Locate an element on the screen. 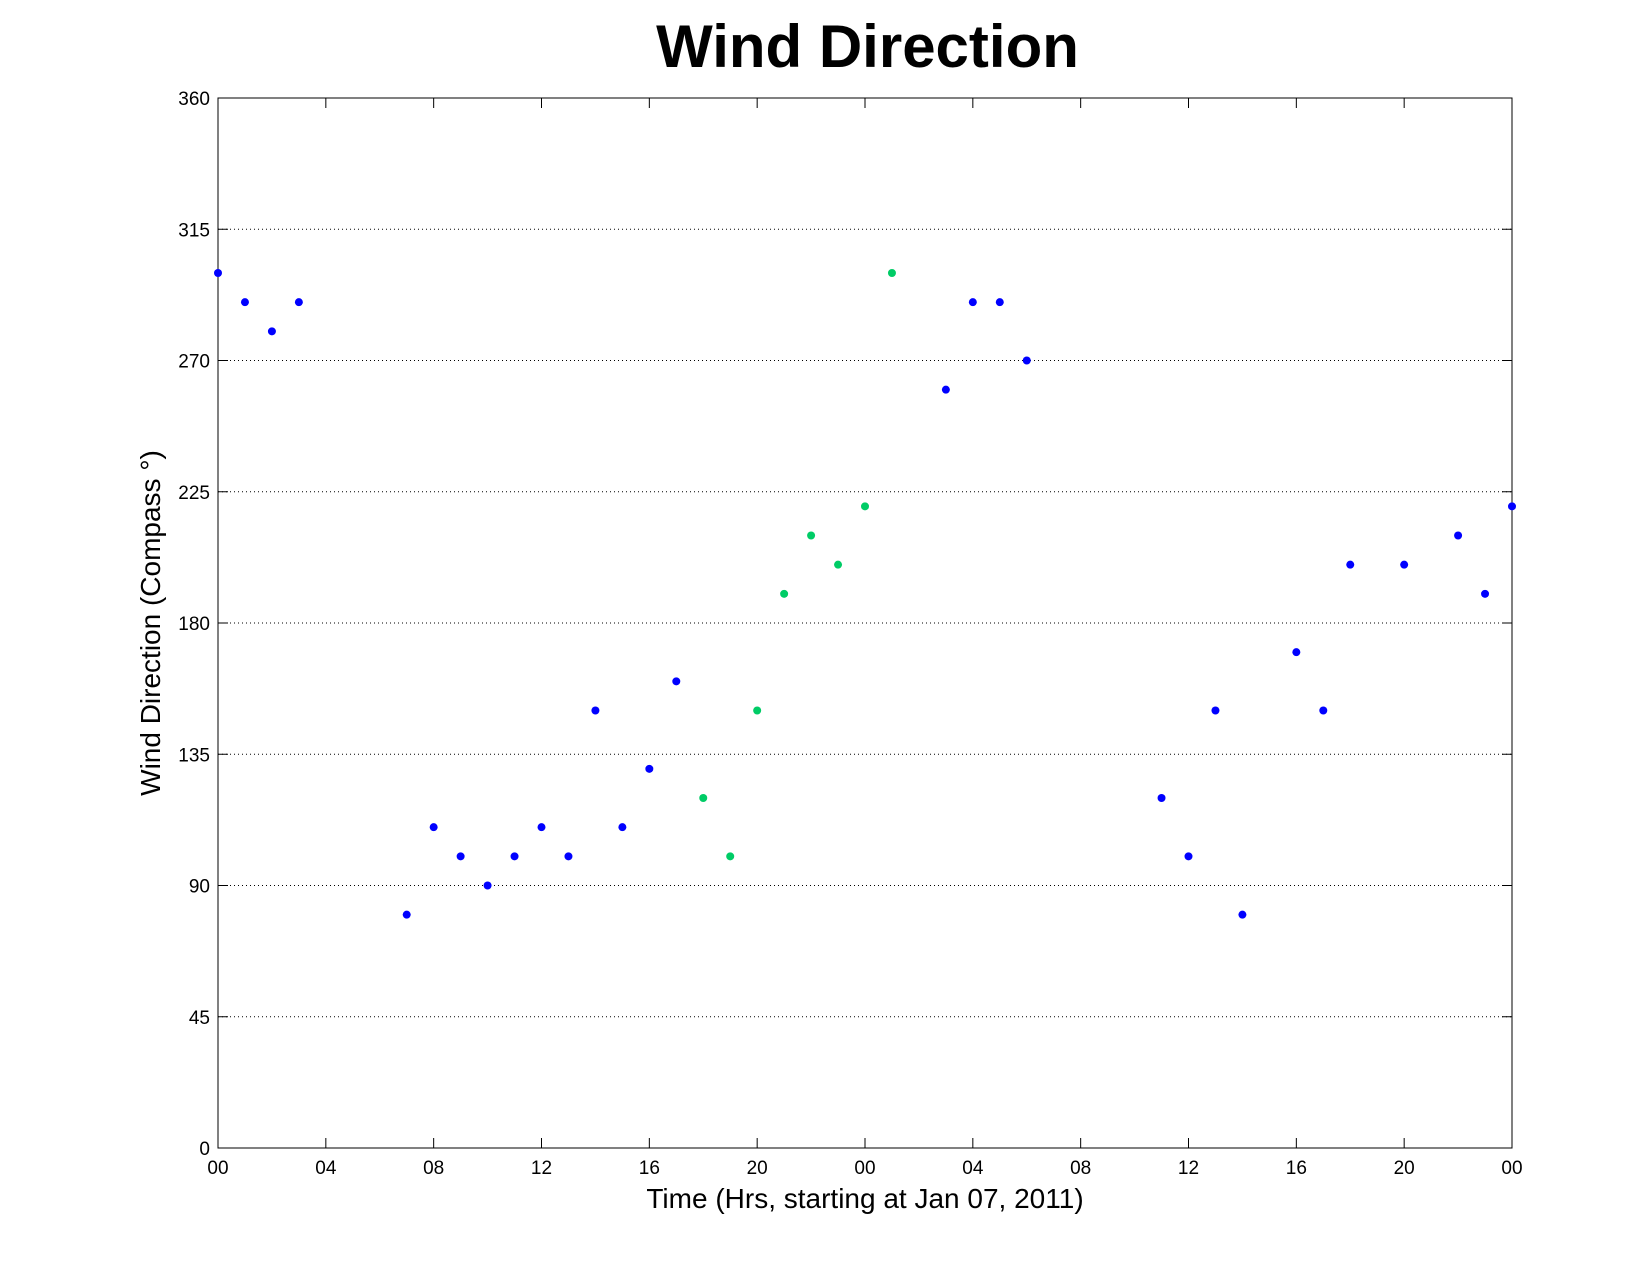 The image size is (1650, 1280). y-axis-label: Wind Direction (Compass °) is located at coordinates (150, 623).